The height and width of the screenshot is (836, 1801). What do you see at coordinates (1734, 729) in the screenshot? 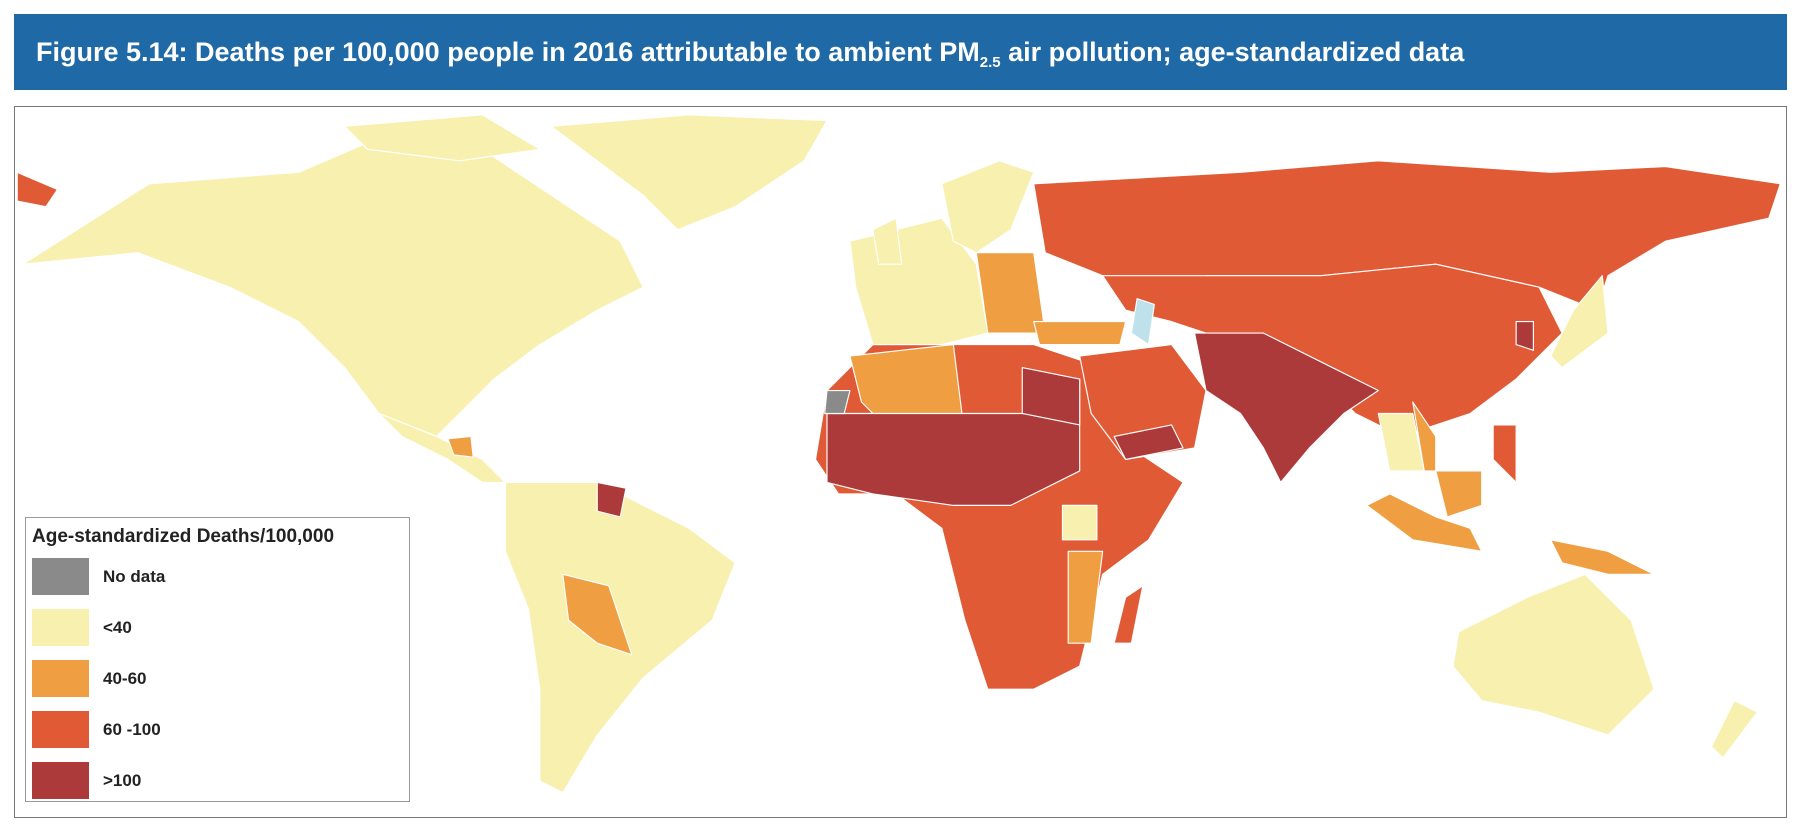
I see `new-zealand` at bounding box center [1734, 729].